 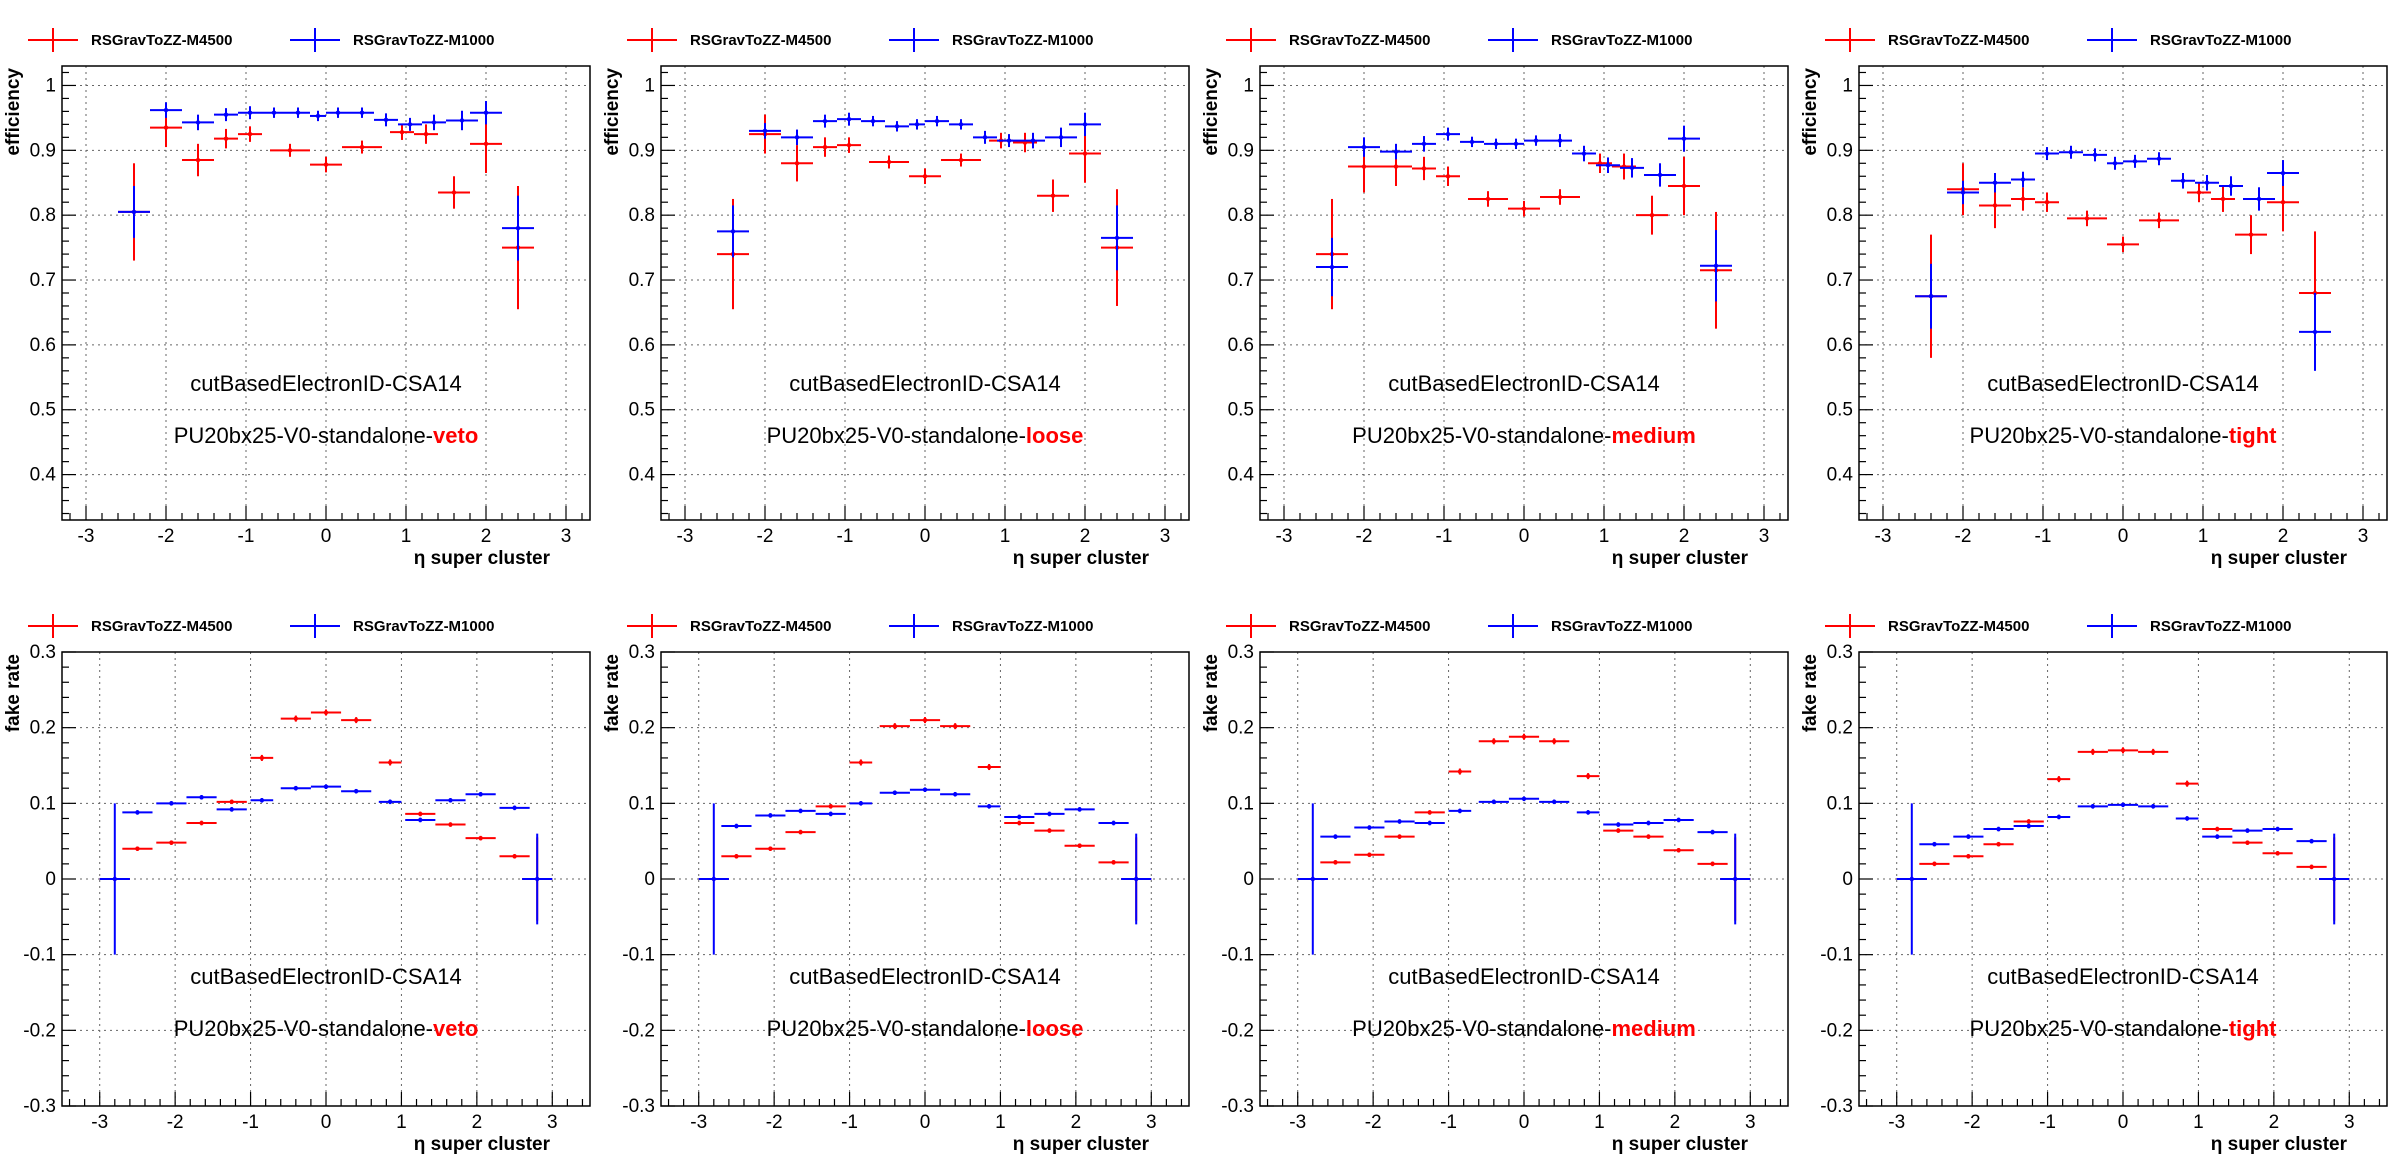 What do you see at coordinates (642, 410) in the screenshot?
I see `y-tick-label: 0.5` at bounding box center [642, 410].